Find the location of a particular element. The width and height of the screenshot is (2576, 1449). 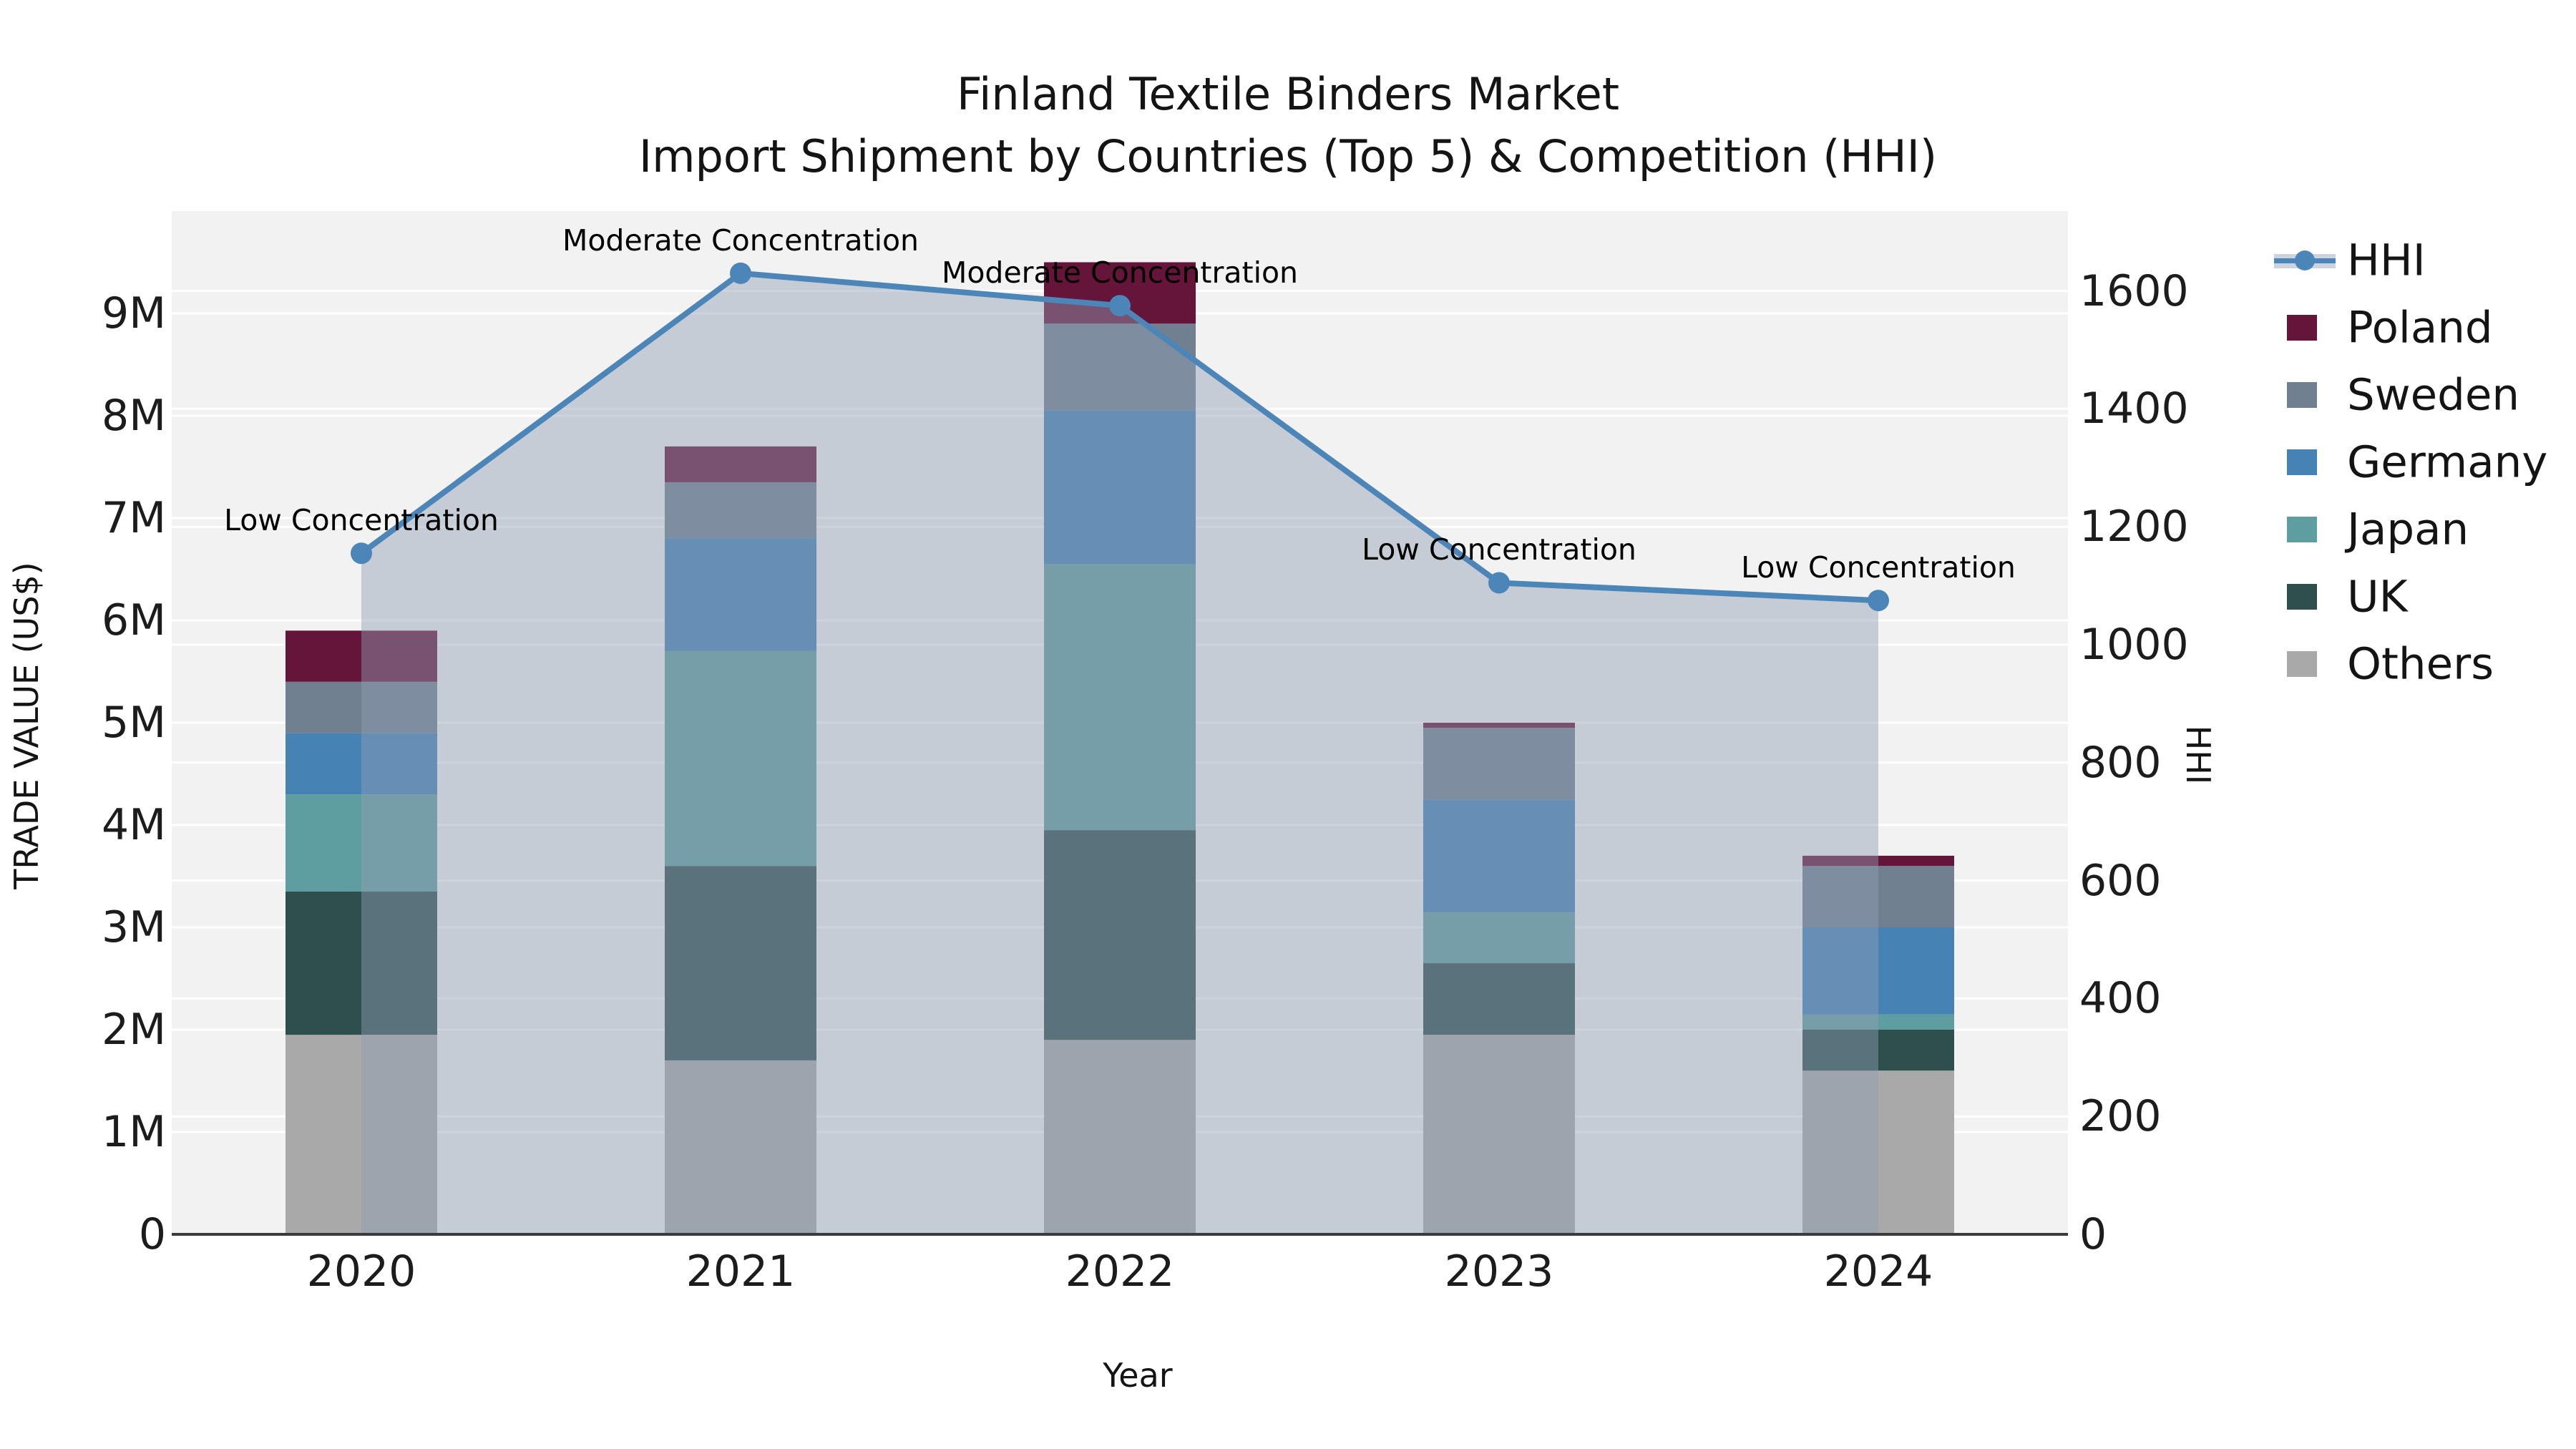

hhi-marker-2022 is located at coordinates (1120, 306).